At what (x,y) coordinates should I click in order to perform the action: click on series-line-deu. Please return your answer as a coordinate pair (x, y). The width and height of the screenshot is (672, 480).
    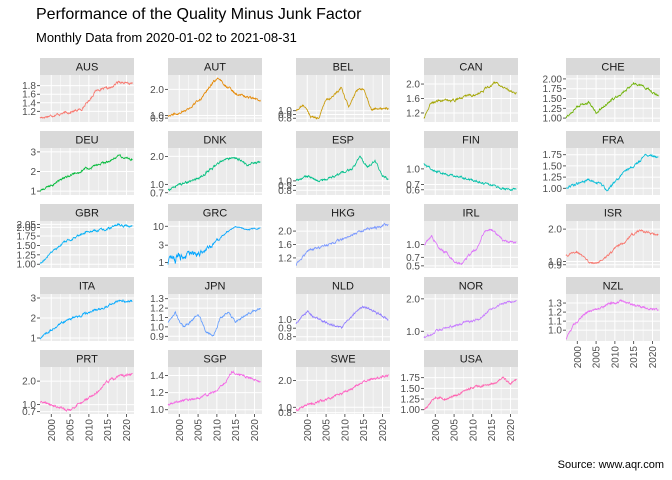
    Looking at the image, I should click on (86, 173).